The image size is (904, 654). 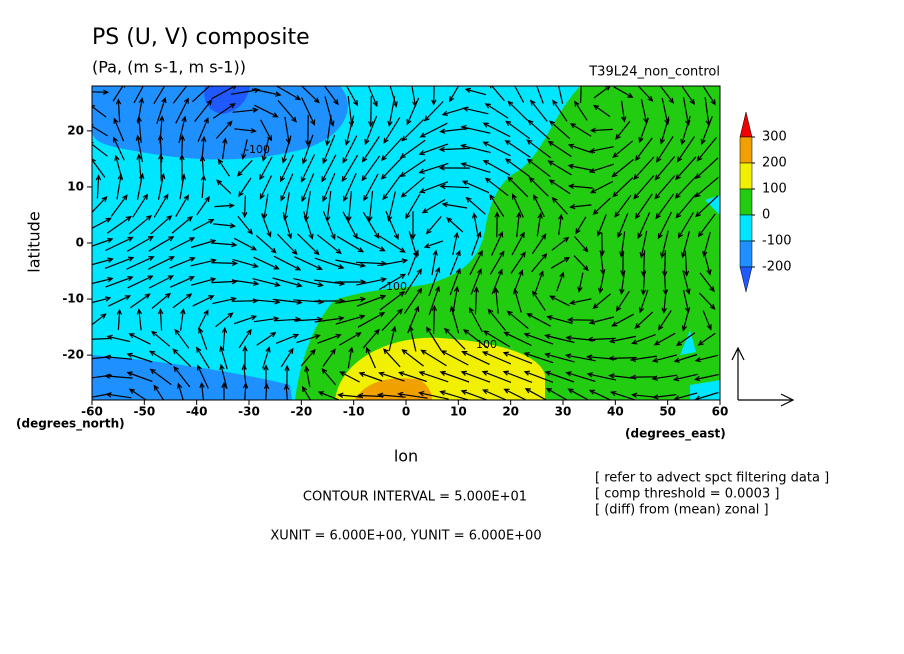 What do you see at coordinates (197, 412) in the screenshot?
I see `x-tick-label: -40` at bounding box center [197, 412].